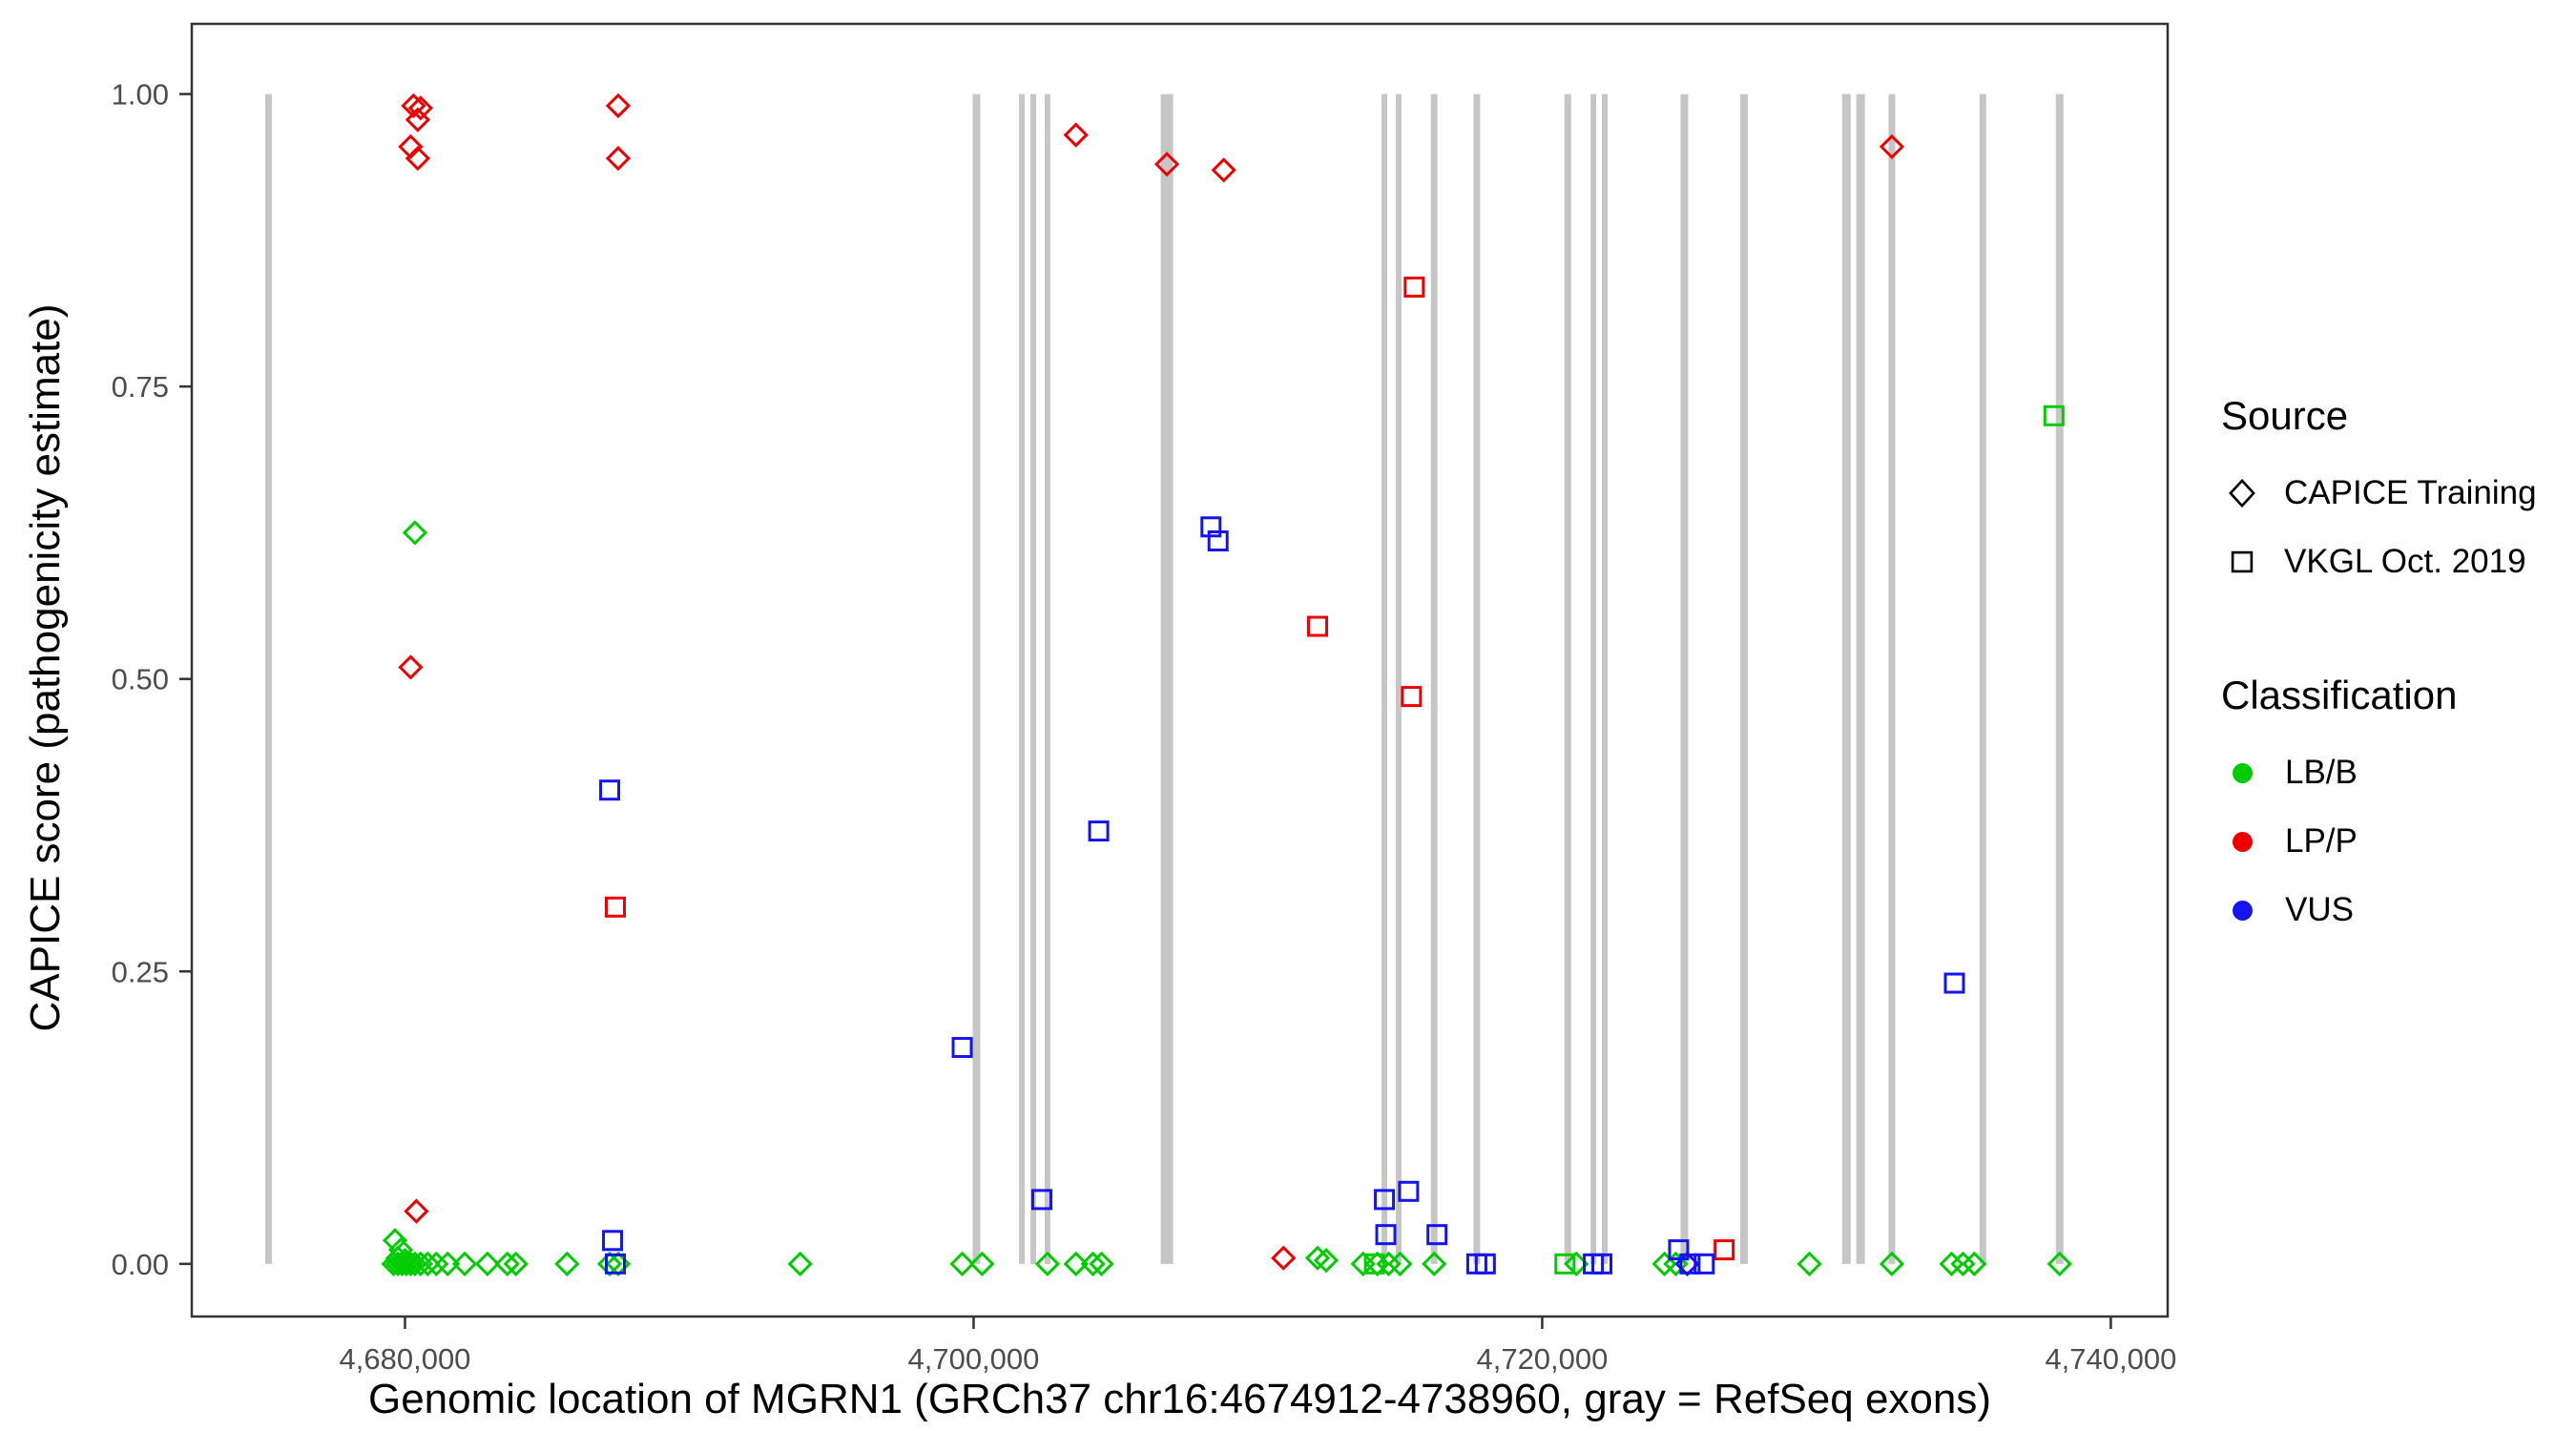 The width and height of the screenshot is (2576, 1431). What do you see at coordinates (140, 1264) in the screenshot?
I see `svg-text: 0.00` at bounding box center [140, 1264].